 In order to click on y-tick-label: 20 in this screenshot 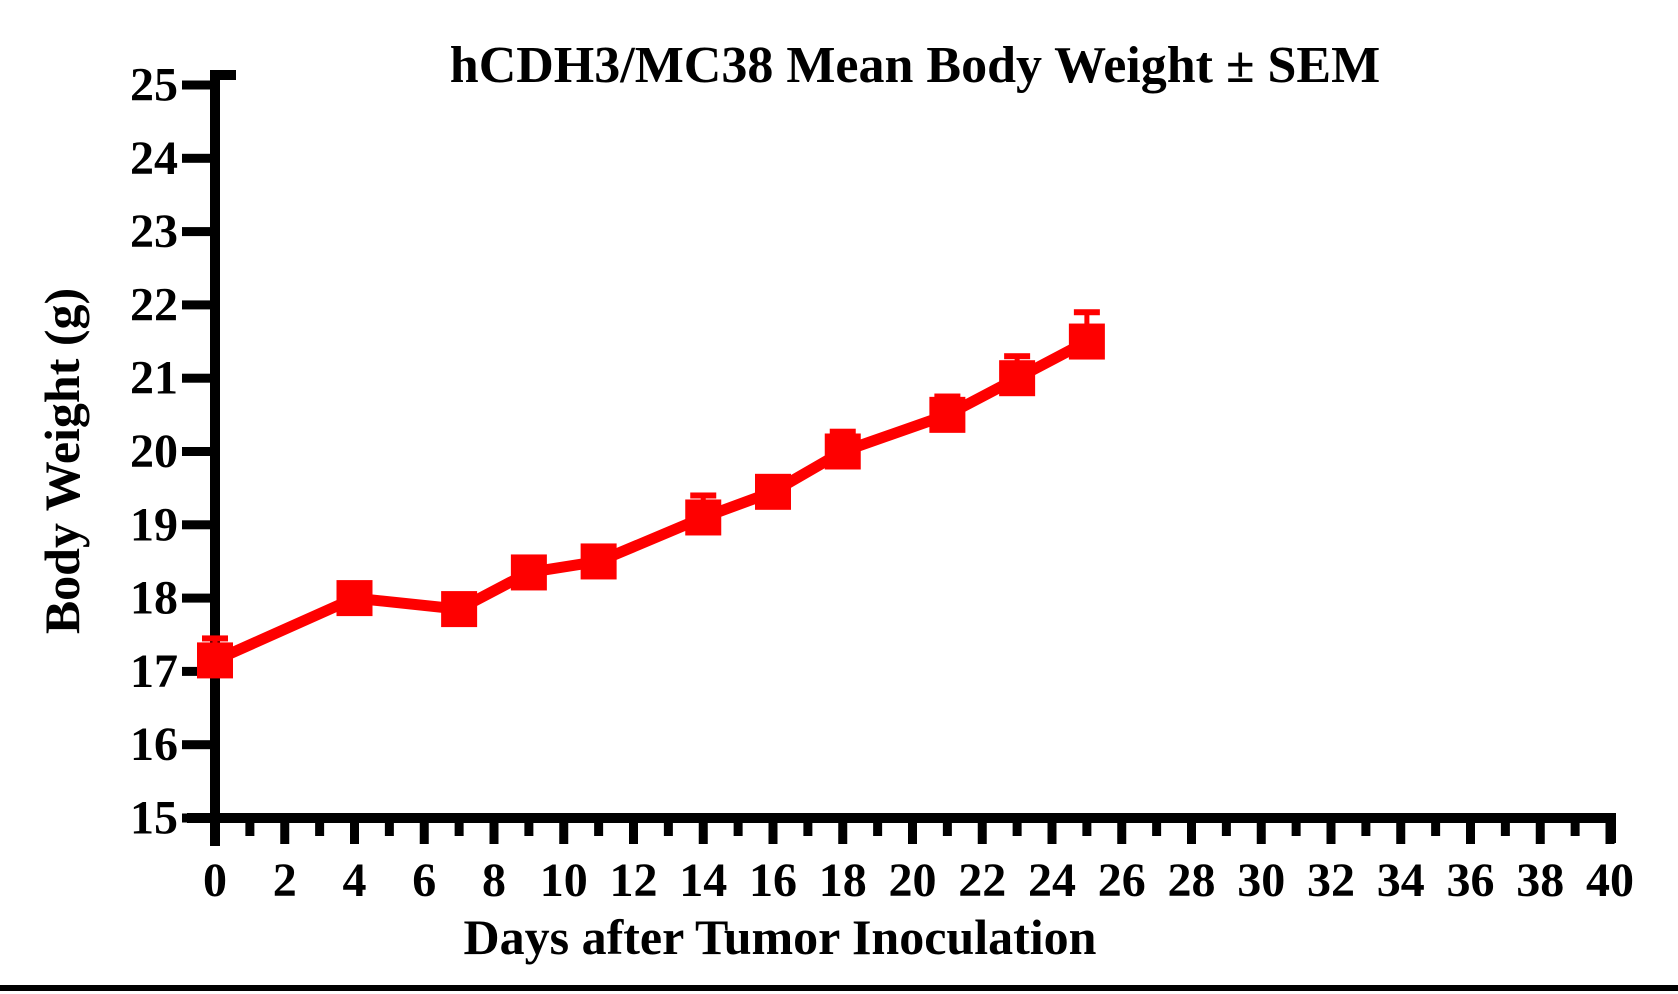, I will do `click(154, 451)`.